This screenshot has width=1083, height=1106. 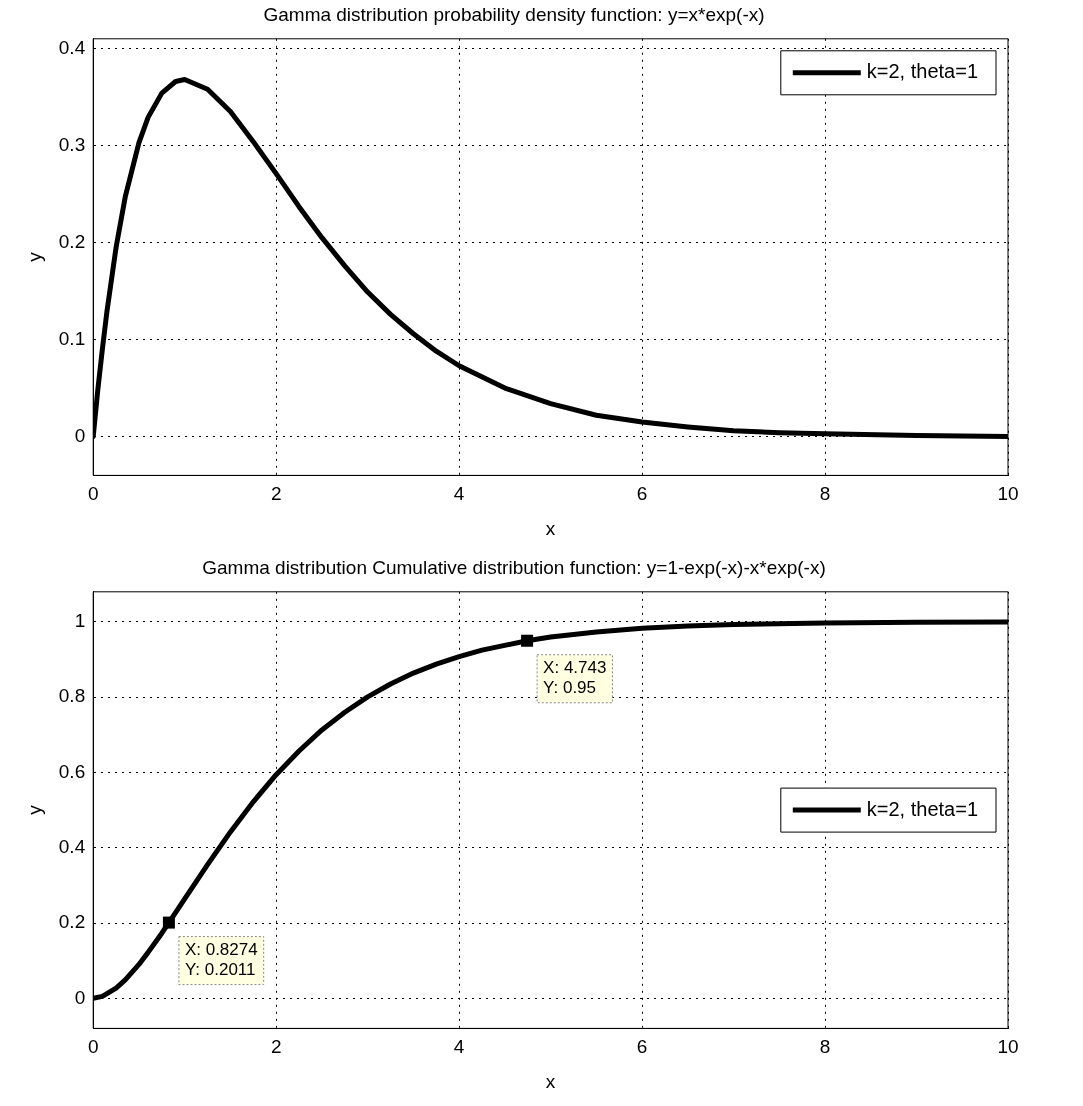 What do you see at coordinates (221, 959) in the screenshot?
I see `annotation: X: 0.8274 Y: 0.2011` at bounding box center [221, 959].